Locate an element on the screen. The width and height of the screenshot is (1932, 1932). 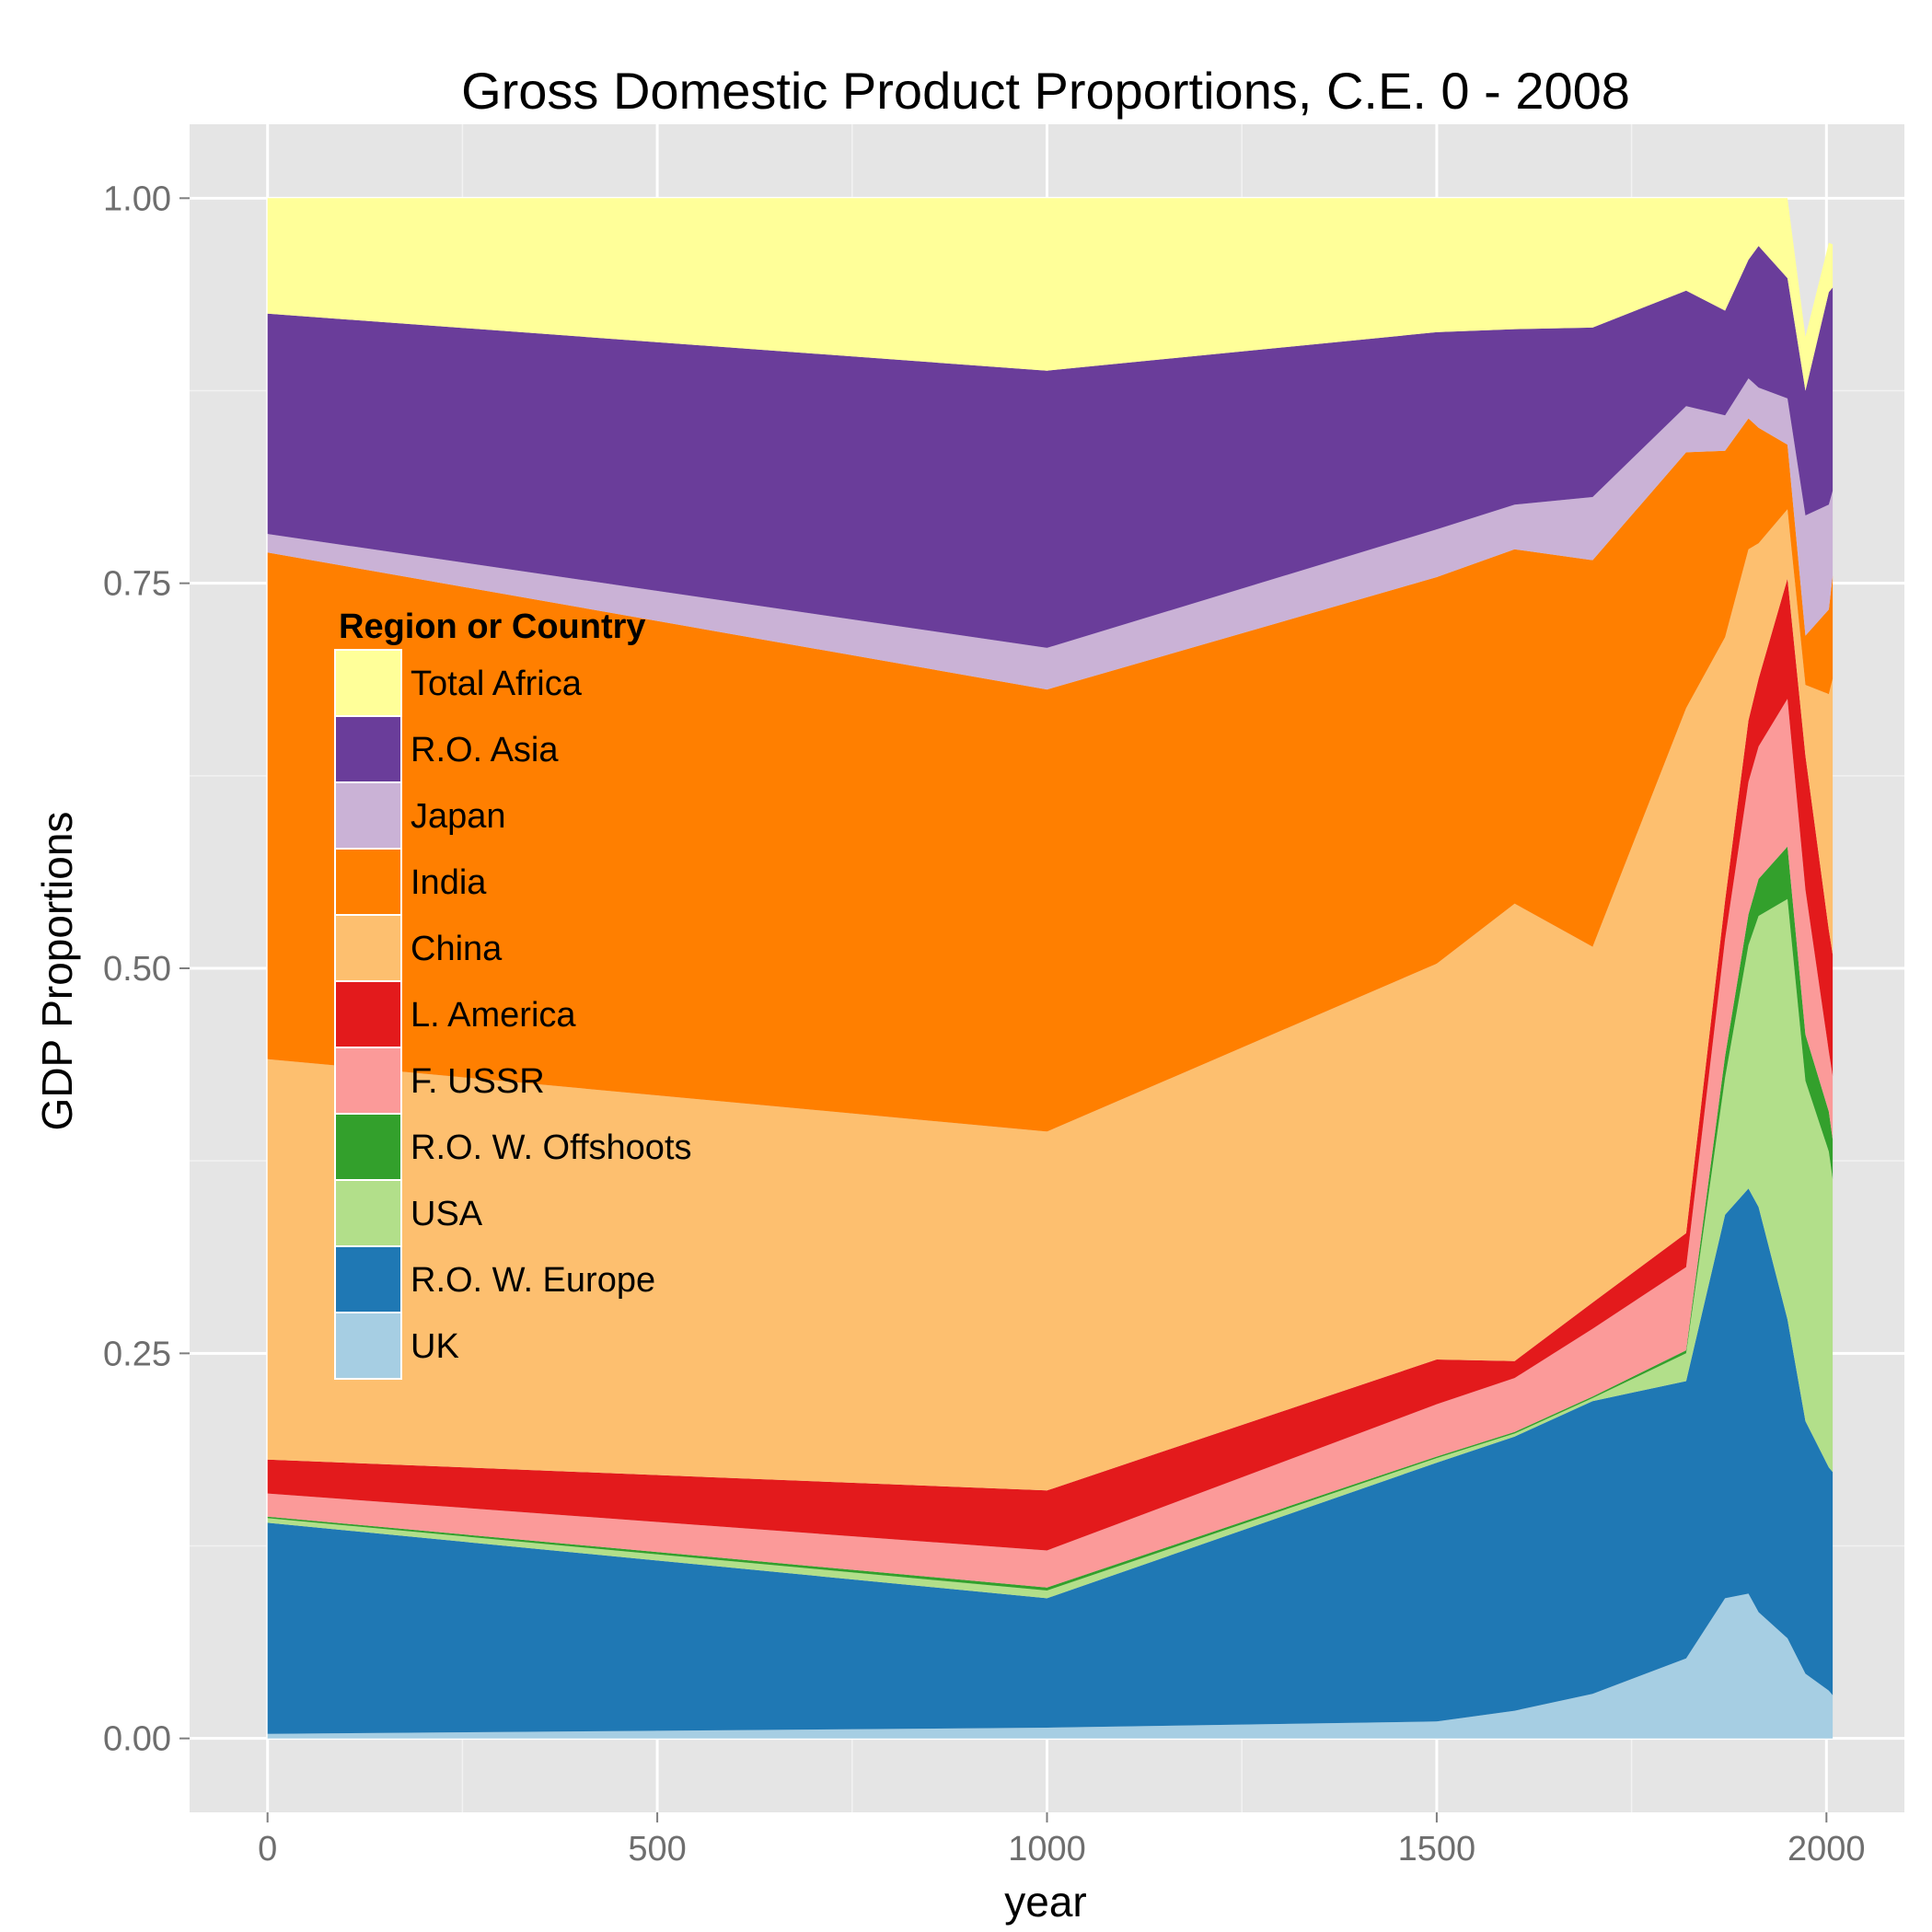
legend-label-l-america: L. America is located at coordinates (494, 1016).